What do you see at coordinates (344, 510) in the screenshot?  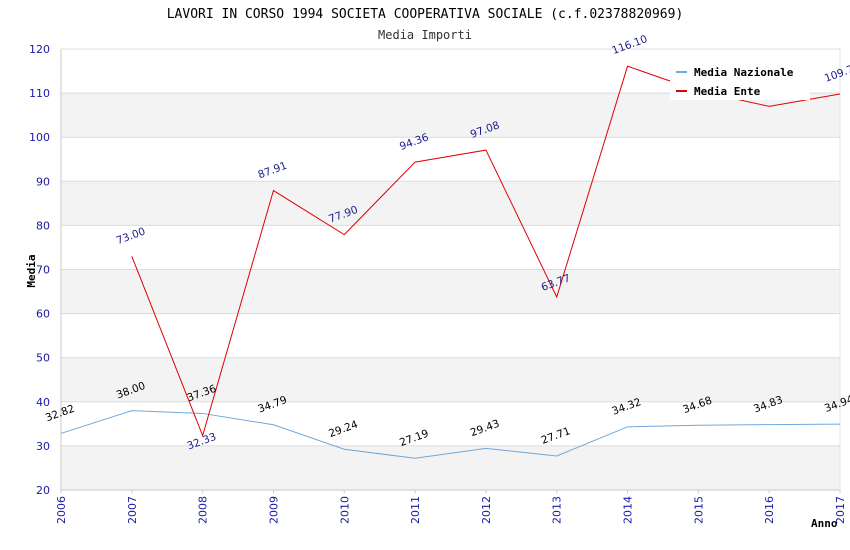 I see `x-tick-label: 2010` at bounding box center [344, 510].